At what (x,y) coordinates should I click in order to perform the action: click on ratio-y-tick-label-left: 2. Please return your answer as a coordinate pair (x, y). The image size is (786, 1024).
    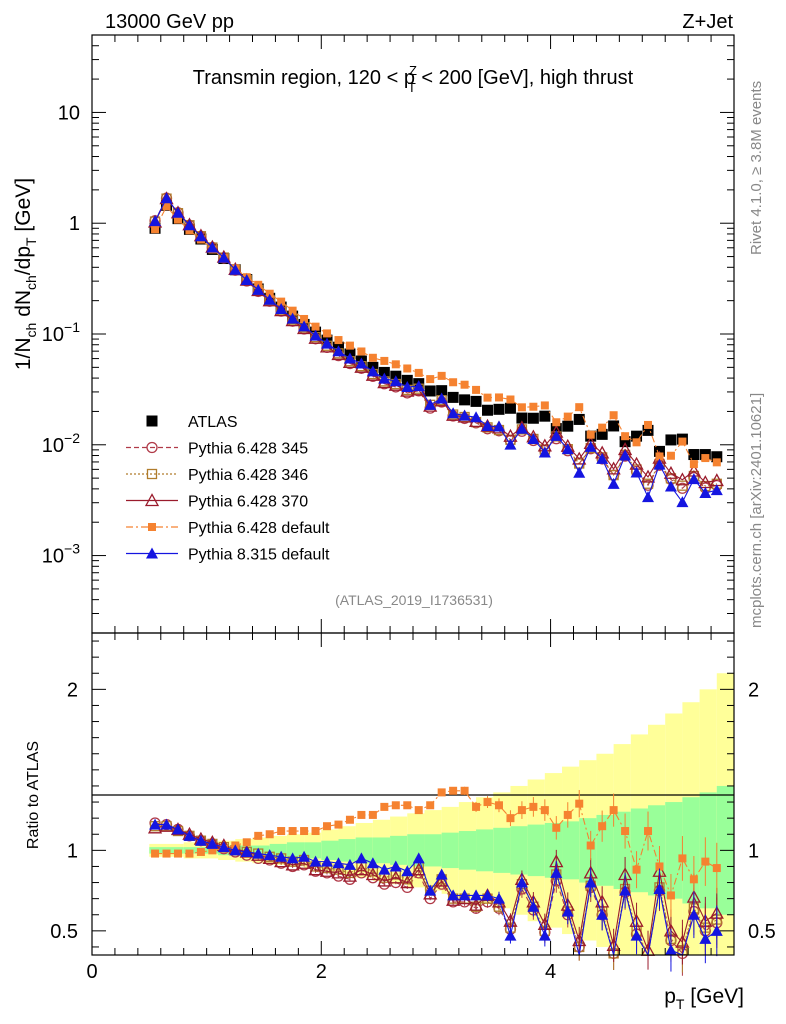
    Looking at the image, I should click on (72, 690).